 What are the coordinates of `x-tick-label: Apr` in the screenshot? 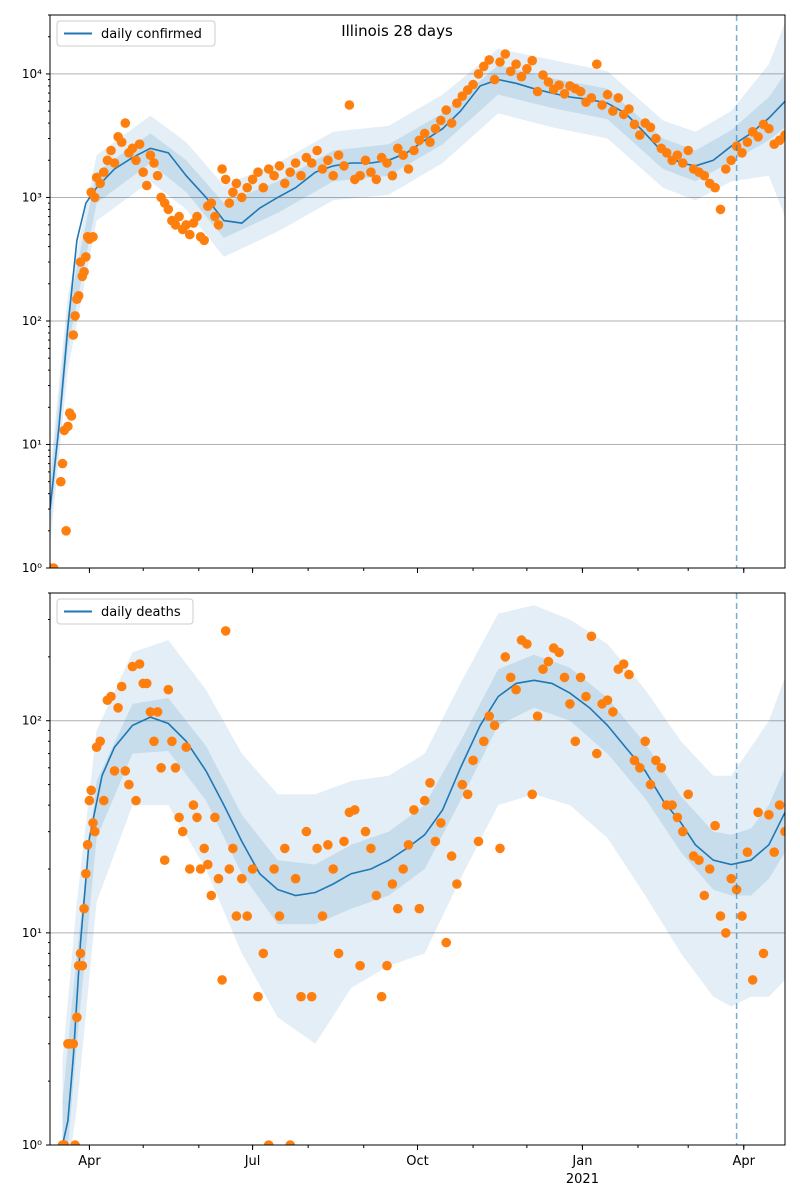 It's located at (744, 1161).